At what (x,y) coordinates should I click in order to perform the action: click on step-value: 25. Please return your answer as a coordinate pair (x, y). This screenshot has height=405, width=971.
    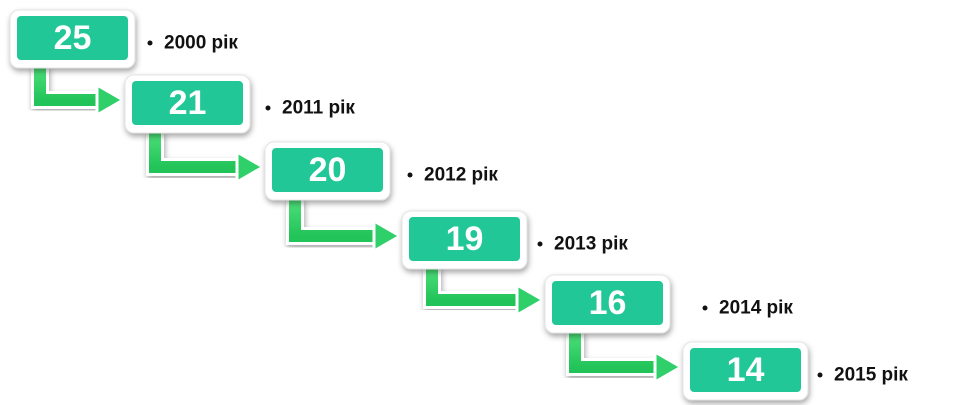
    Looking at the image, I should click on (73, 38).